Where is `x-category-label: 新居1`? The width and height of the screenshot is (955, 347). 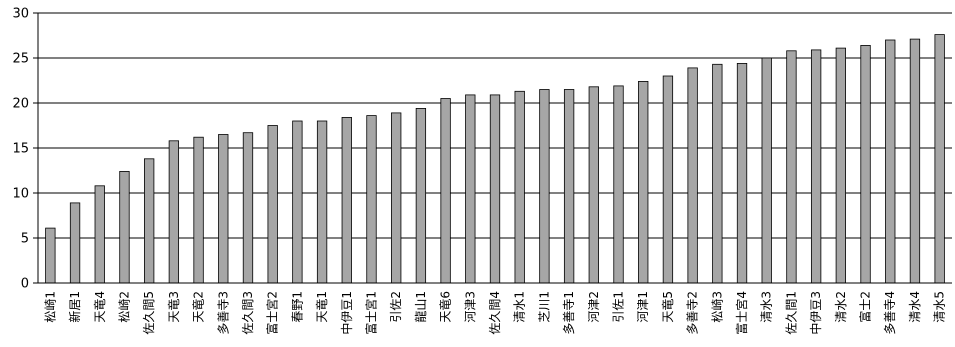 x-category-label: 新居1 is located at coordinates (74, 307).